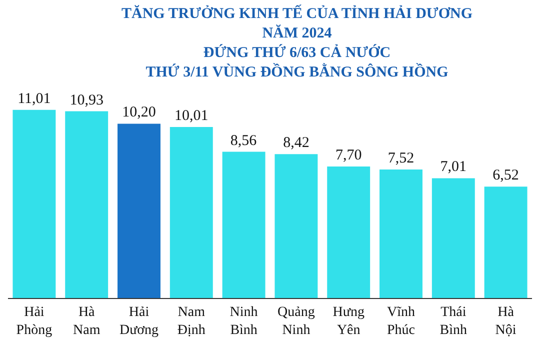  Describe the element at coordinates (454, 321) in the screenshot. I see `x-tick-label: Thái Bình` at that location.